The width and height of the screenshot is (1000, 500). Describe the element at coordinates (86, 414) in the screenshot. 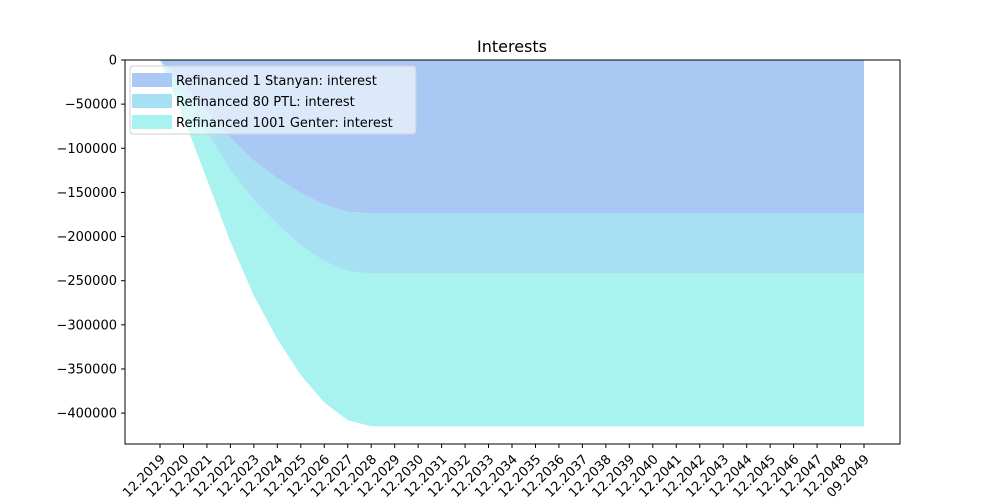

I see `y-tick-label: −400000` at that location.